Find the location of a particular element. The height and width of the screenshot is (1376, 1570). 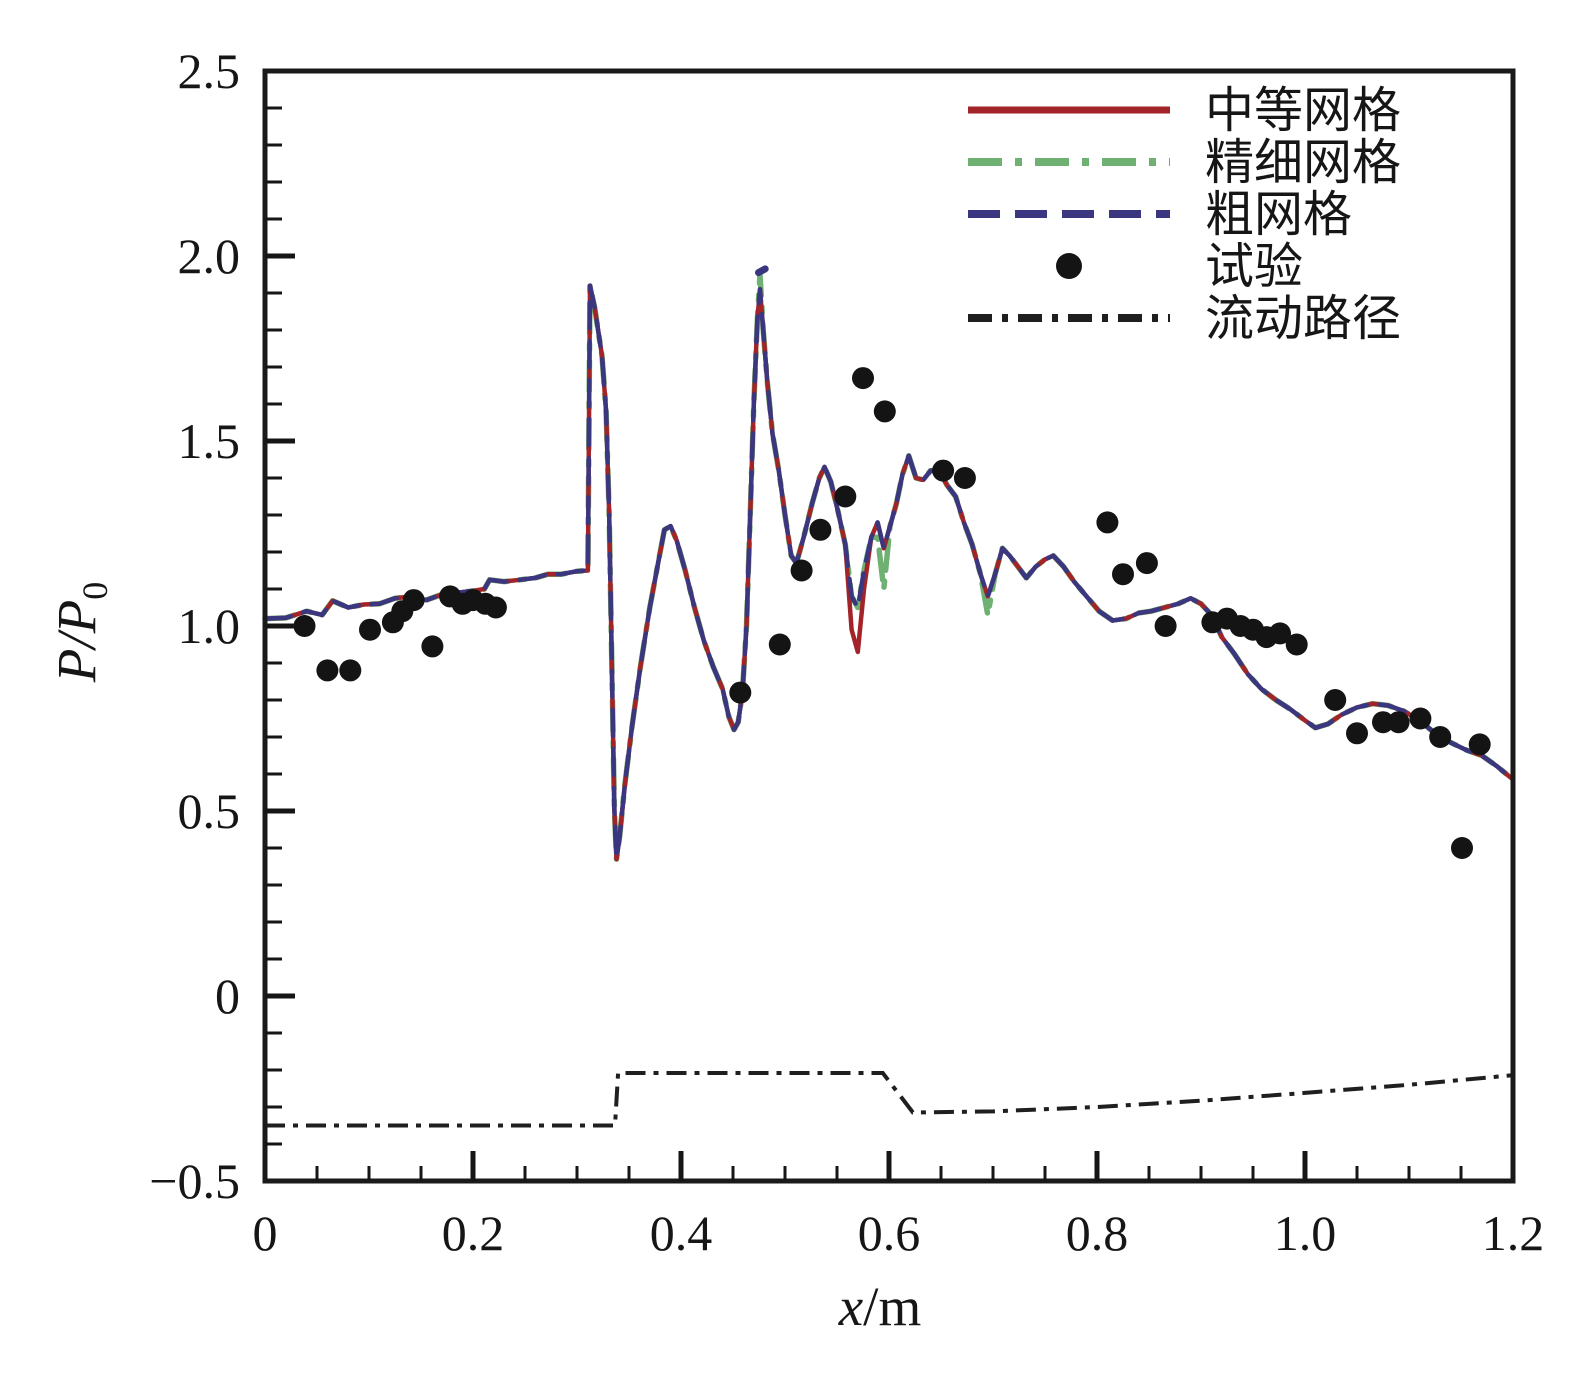

legend-label: 中等网格 is located at coordinates (1303, 110).